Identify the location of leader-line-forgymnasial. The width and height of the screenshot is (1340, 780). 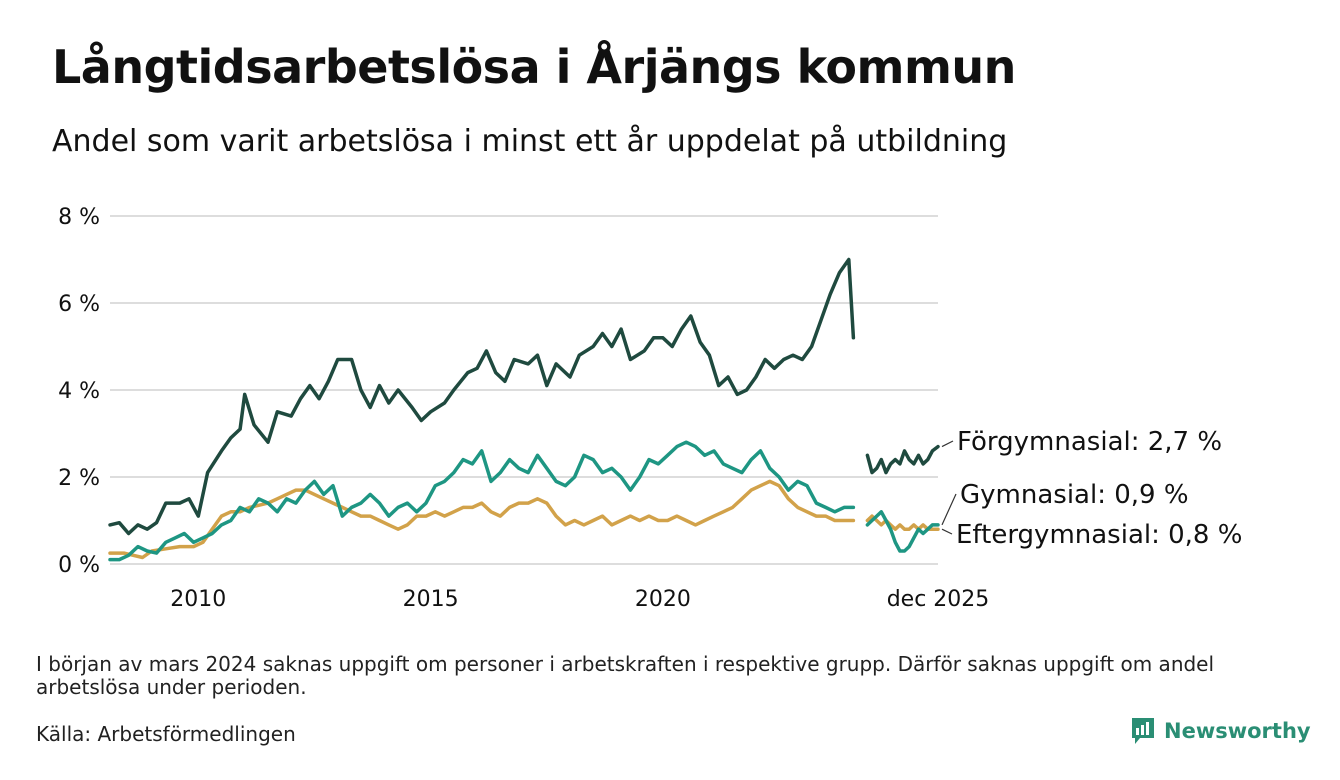
(947, 444).